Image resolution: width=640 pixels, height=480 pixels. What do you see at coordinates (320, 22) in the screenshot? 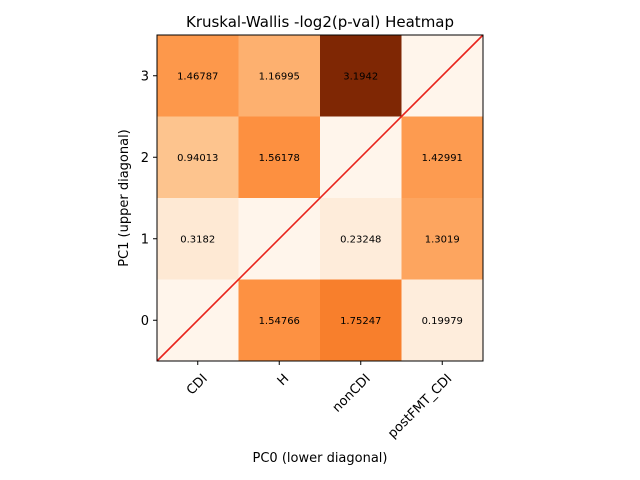
I see `chart-title: Kruskal-Wallis -log2(p-val) Heatmap` at bounding box center [320, 22].